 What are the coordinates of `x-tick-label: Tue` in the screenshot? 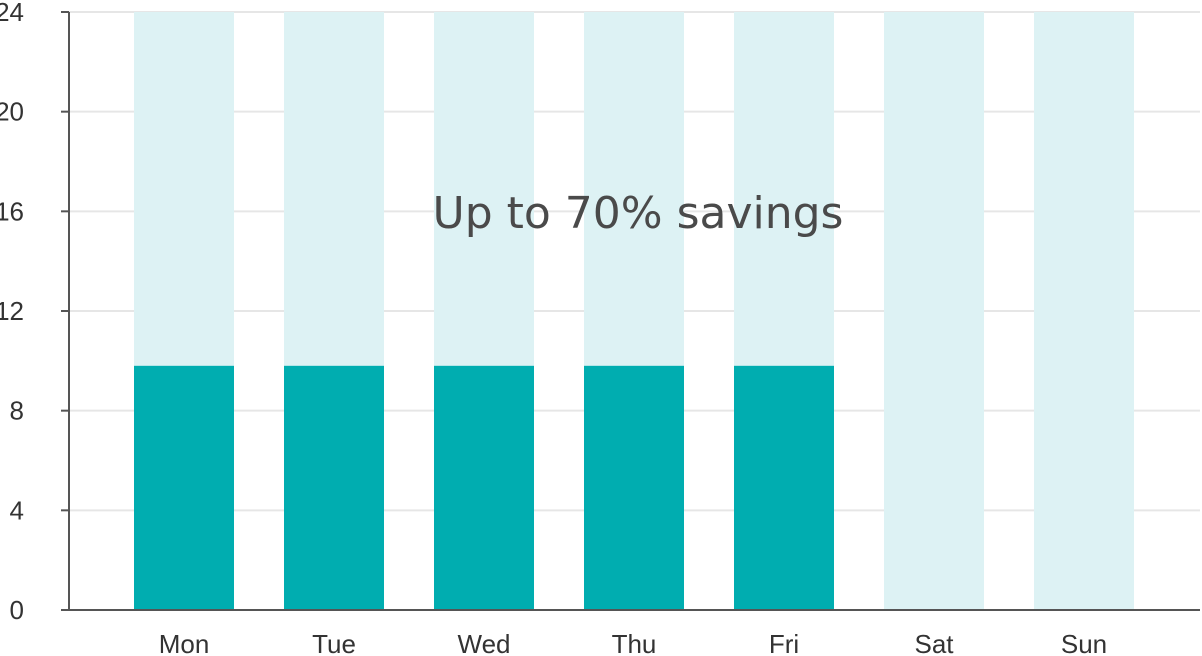 It's located at (334, 642).